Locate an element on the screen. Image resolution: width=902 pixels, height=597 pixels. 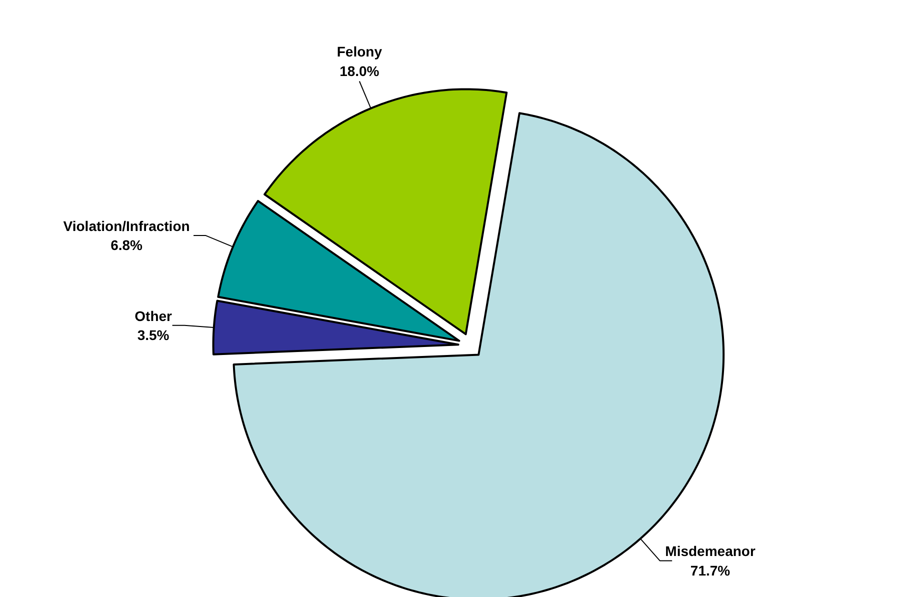
data-label: 3.5% is located at coordinates (153, 335).